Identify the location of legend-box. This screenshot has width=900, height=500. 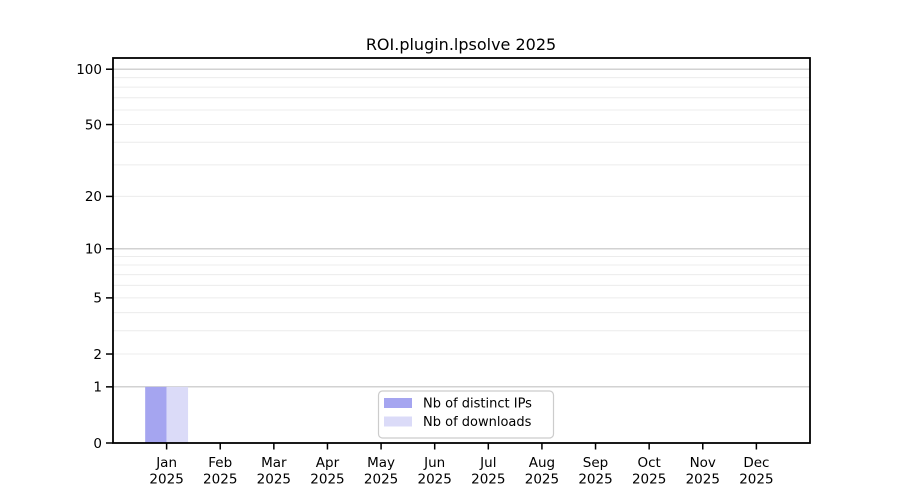
(466, 414).